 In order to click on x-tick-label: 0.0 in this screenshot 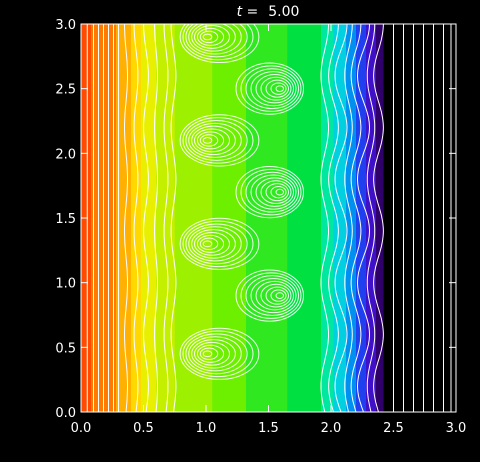, I will do `click(81, 428)`.